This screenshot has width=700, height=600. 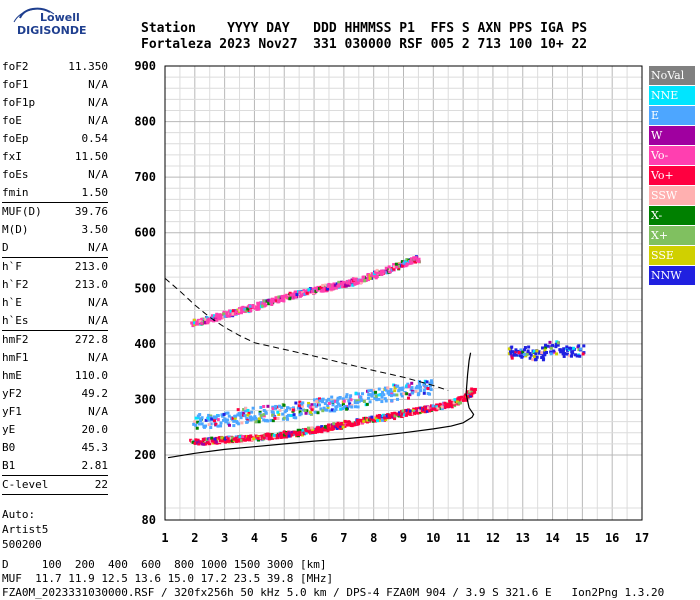 I want to click on y-tick-label: 700, so click(x=145, y=177).